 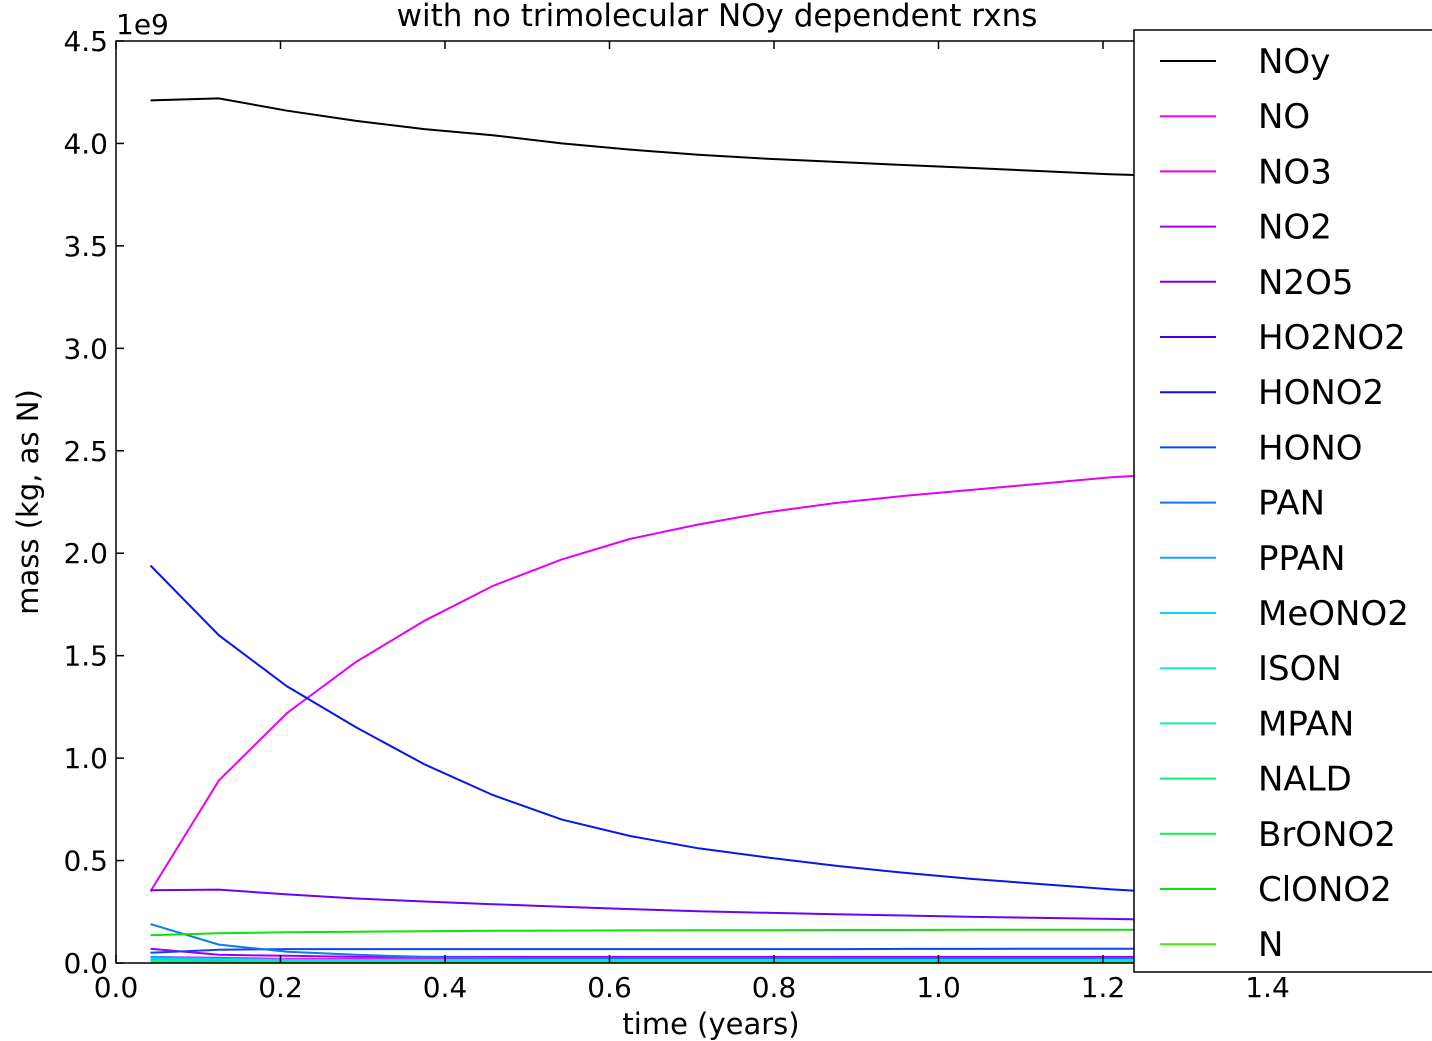 What do you see at coordinates (85, 246) in the screenshot?
I see `y-tick-label: 3.5` at bounding box center [85, 246].